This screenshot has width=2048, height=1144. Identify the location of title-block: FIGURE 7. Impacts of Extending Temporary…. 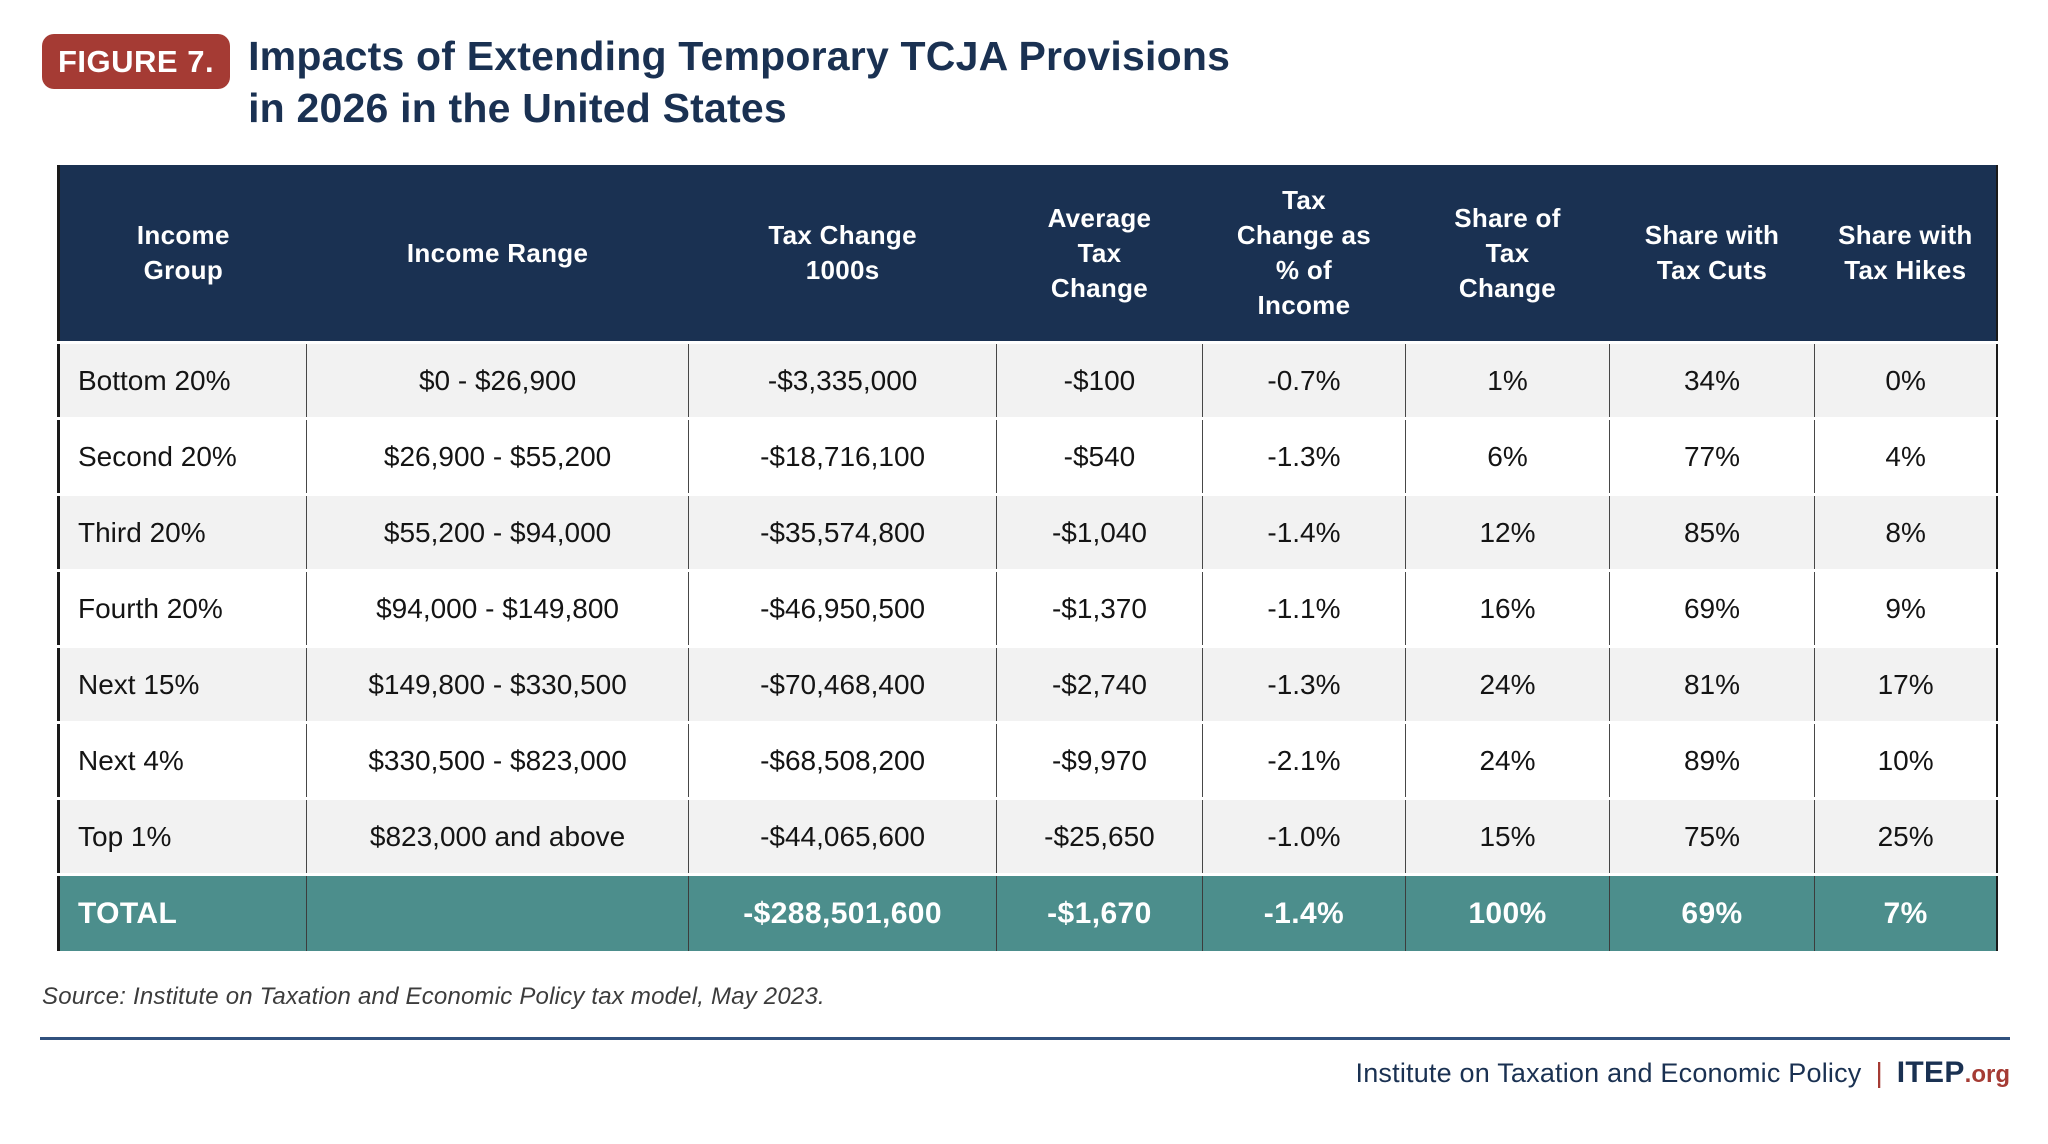
(1024, 67).